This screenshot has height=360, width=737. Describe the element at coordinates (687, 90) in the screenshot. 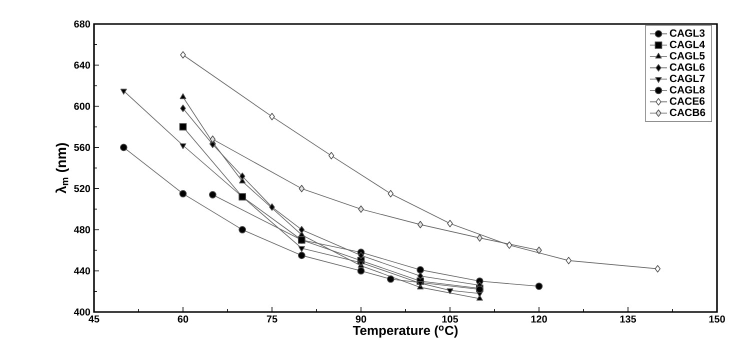

I see `legend-label: CAGL8` at that location.